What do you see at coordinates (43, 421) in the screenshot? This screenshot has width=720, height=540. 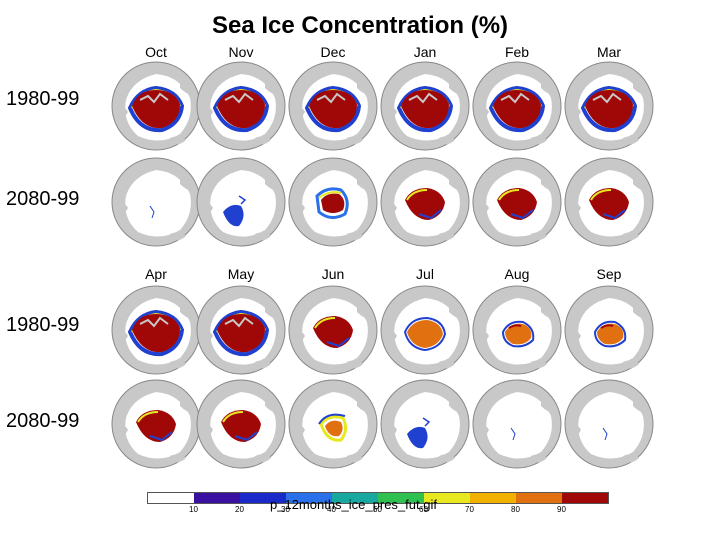 I see `row-label-3: 2080-99` at bounding box center [43, 421].